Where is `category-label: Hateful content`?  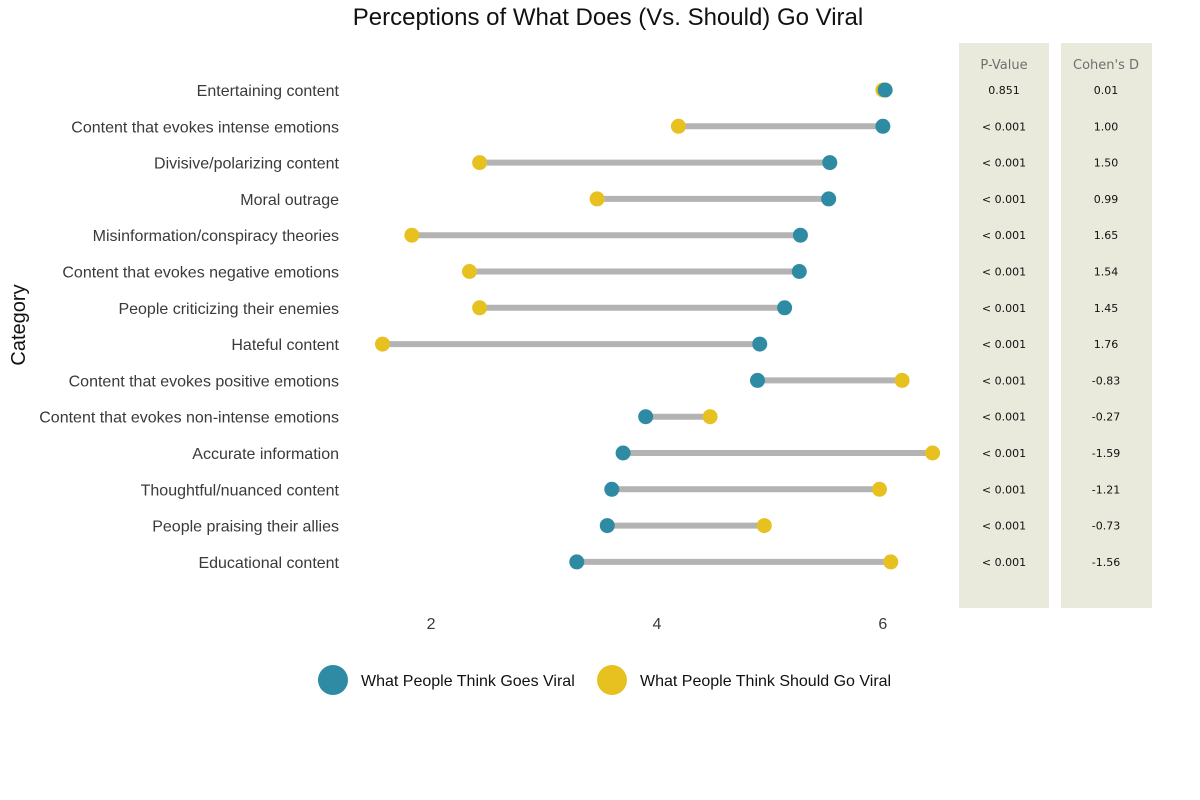 category-label: Hateful content is located at coordinates (285, 345).